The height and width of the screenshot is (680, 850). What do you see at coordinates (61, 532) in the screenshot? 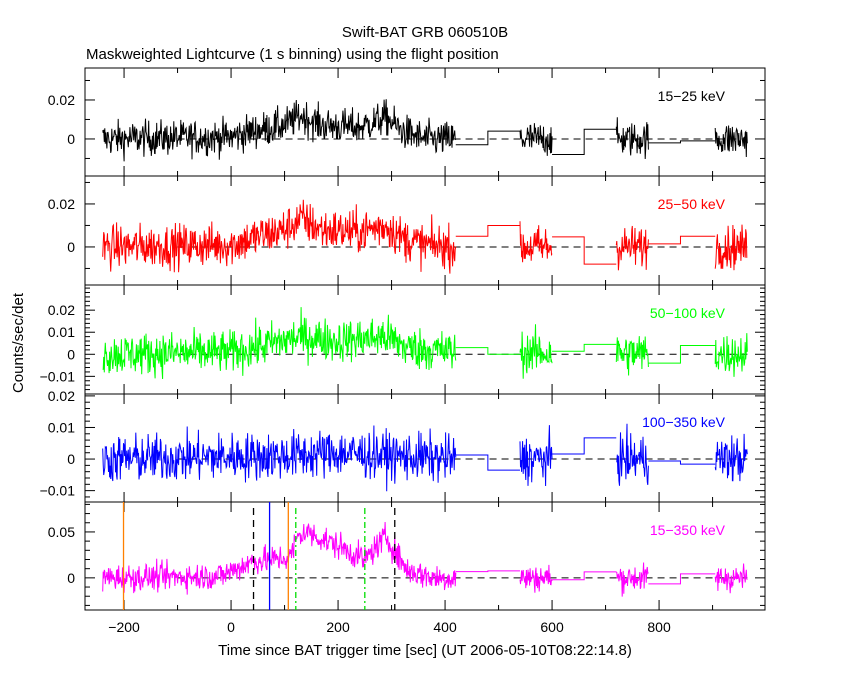
I see `y-tick-label: 0.05` at bounding box center [61, 532].